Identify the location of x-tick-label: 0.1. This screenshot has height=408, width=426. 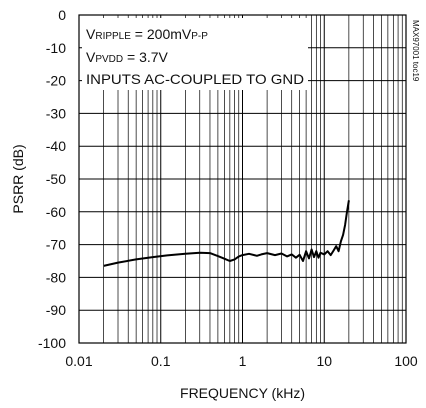
(161, 361).